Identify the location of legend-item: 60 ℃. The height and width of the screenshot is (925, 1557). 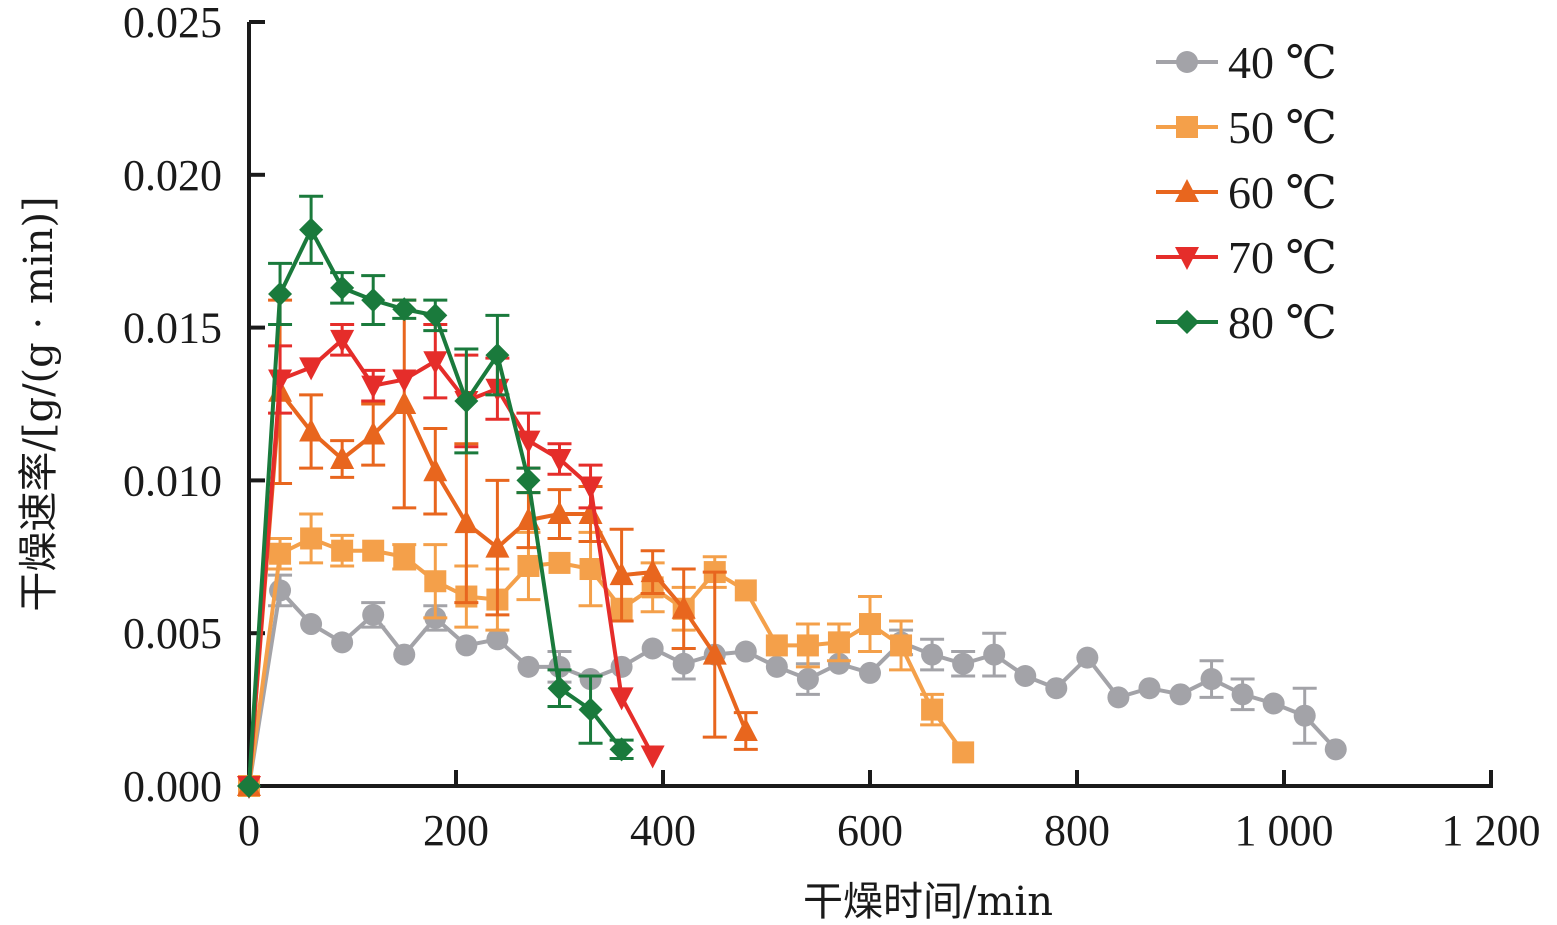
(1246, 192).